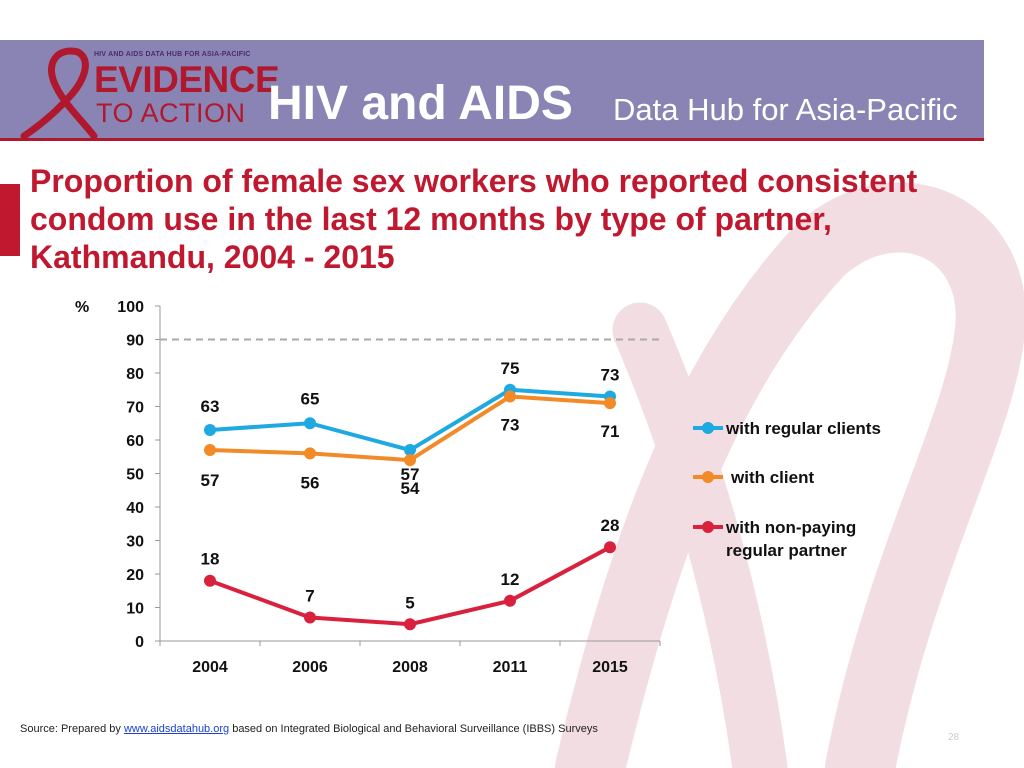  Describe the element at coordinates (135, 441) in the screenshot. I see `y-tick-label: 60` at that location.